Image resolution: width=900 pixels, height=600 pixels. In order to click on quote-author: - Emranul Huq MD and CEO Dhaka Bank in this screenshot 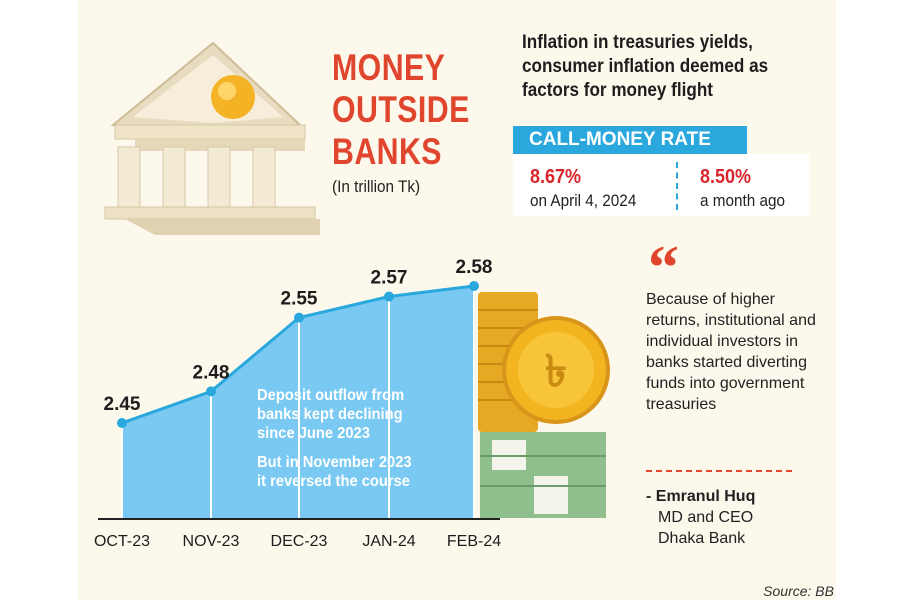, I will do `click(700, 517)`.